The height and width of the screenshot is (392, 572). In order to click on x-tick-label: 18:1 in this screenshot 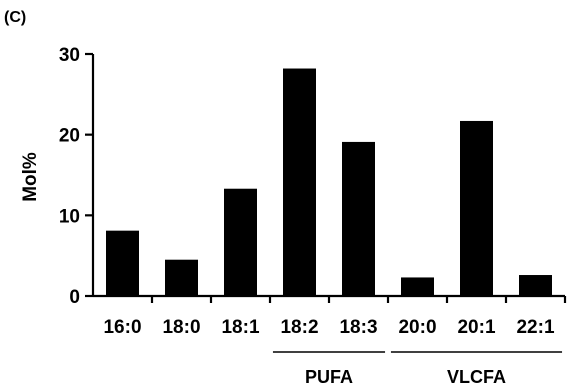, I will do `click(240, 327)`.